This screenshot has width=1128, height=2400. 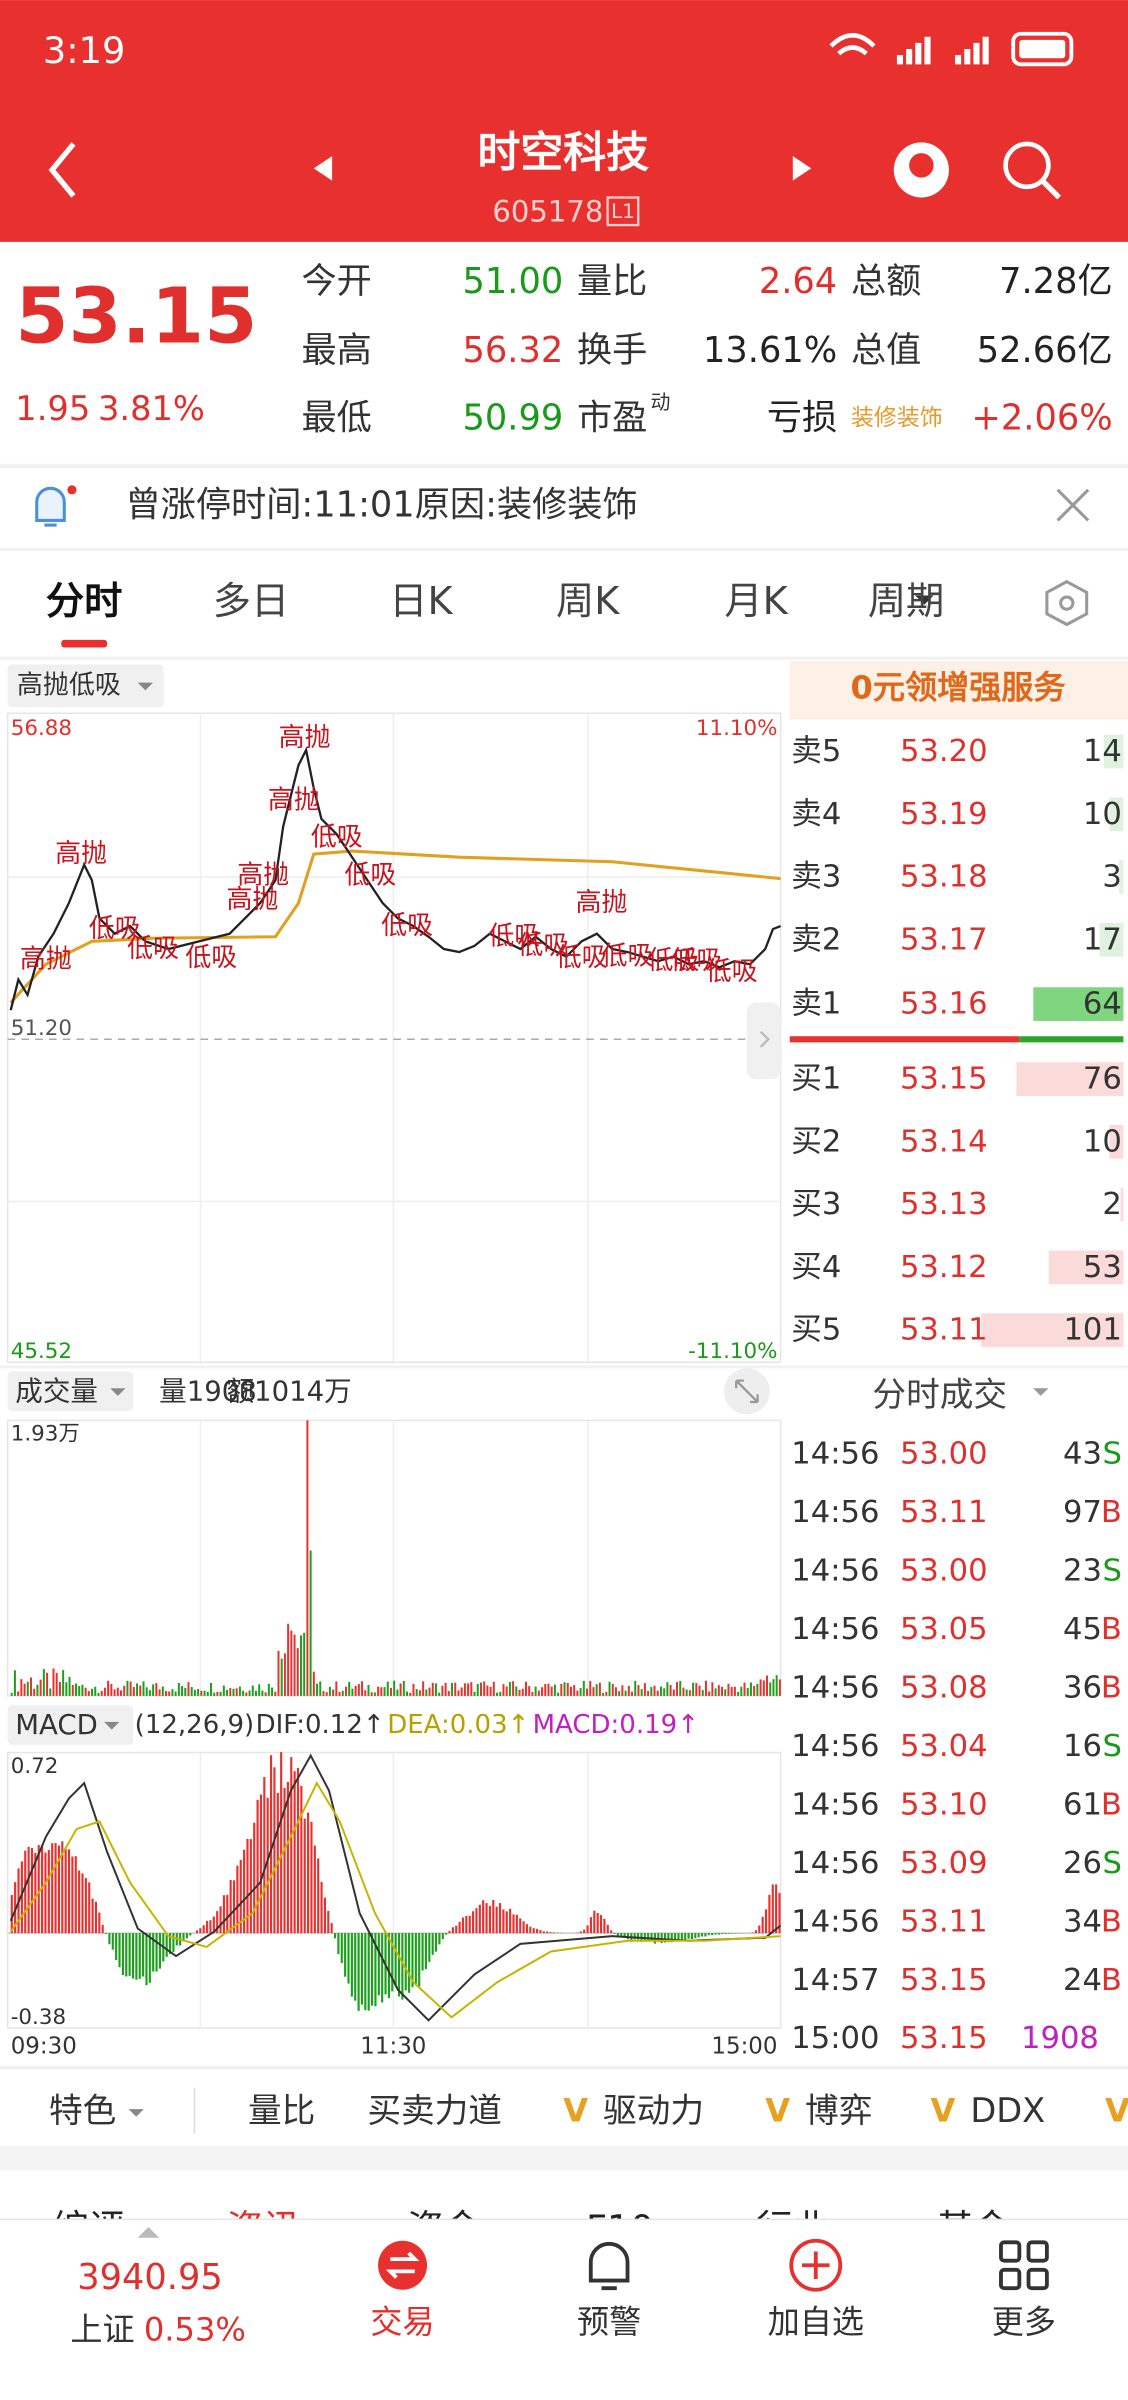 I want to click on notice-icon, so click(x=50, y=506).